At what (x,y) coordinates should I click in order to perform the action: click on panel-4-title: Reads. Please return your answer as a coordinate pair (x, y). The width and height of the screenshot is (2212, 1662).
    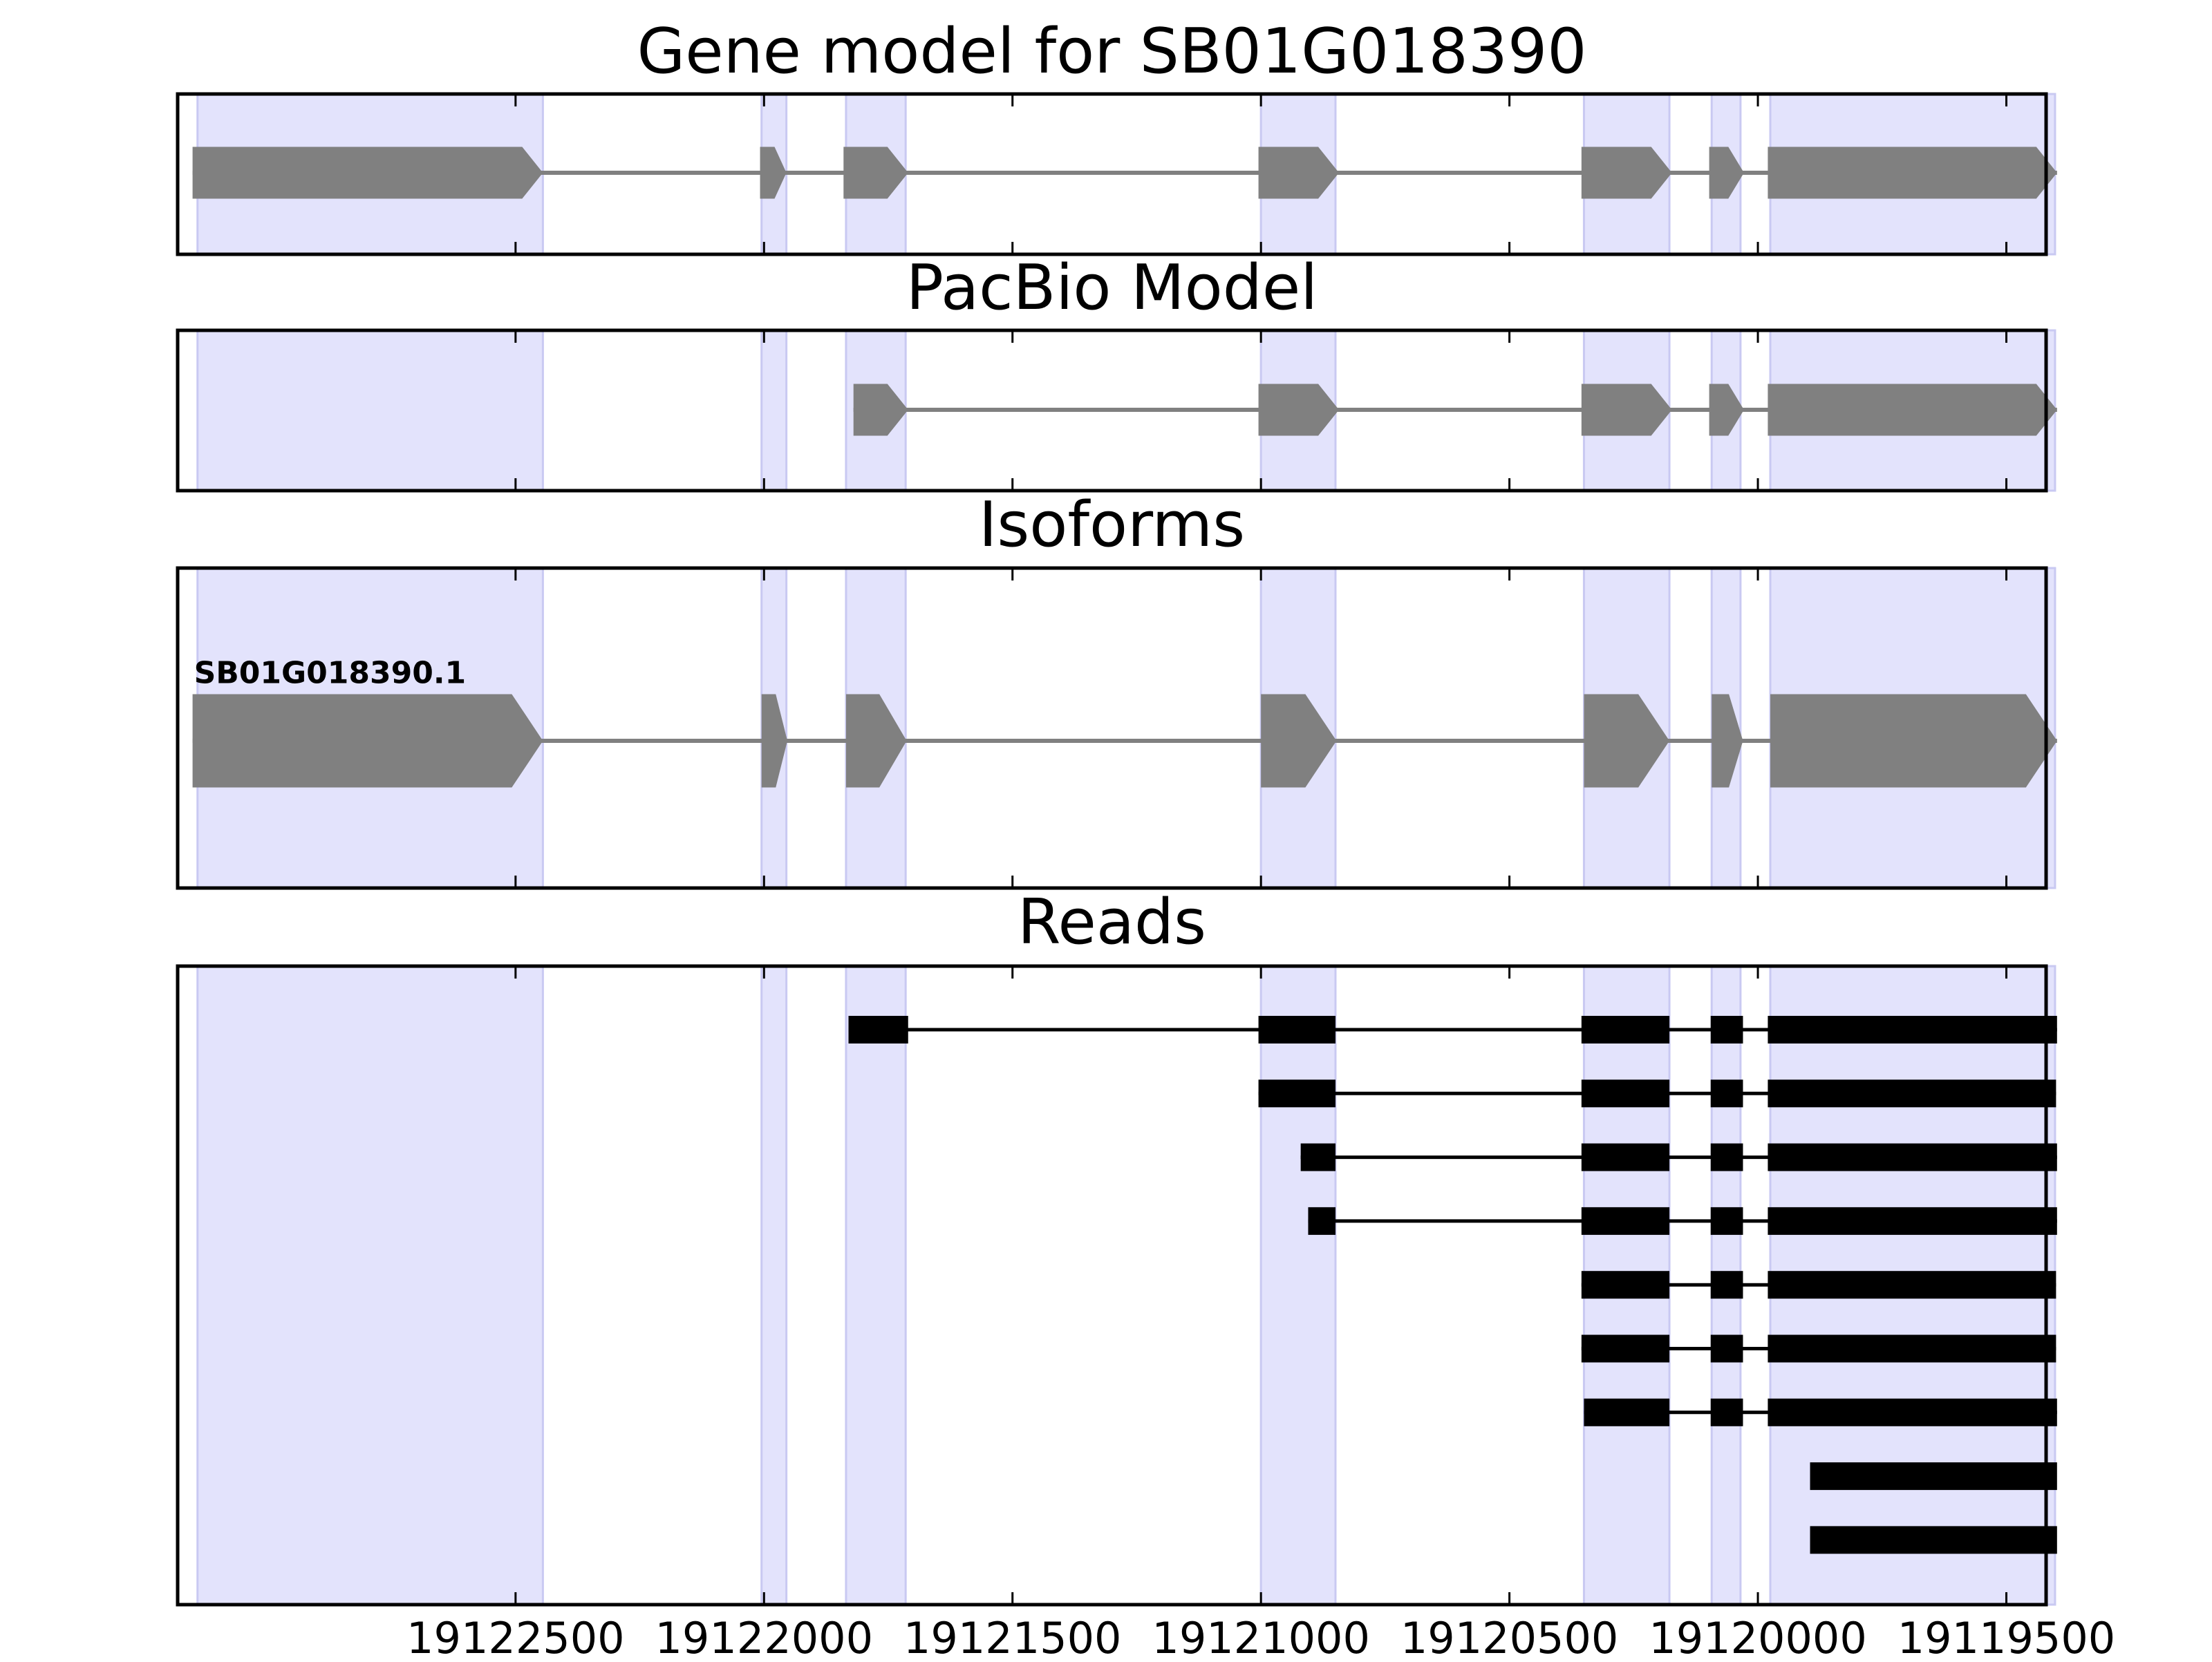
    Looking at the image, I should click on (1112, 923).